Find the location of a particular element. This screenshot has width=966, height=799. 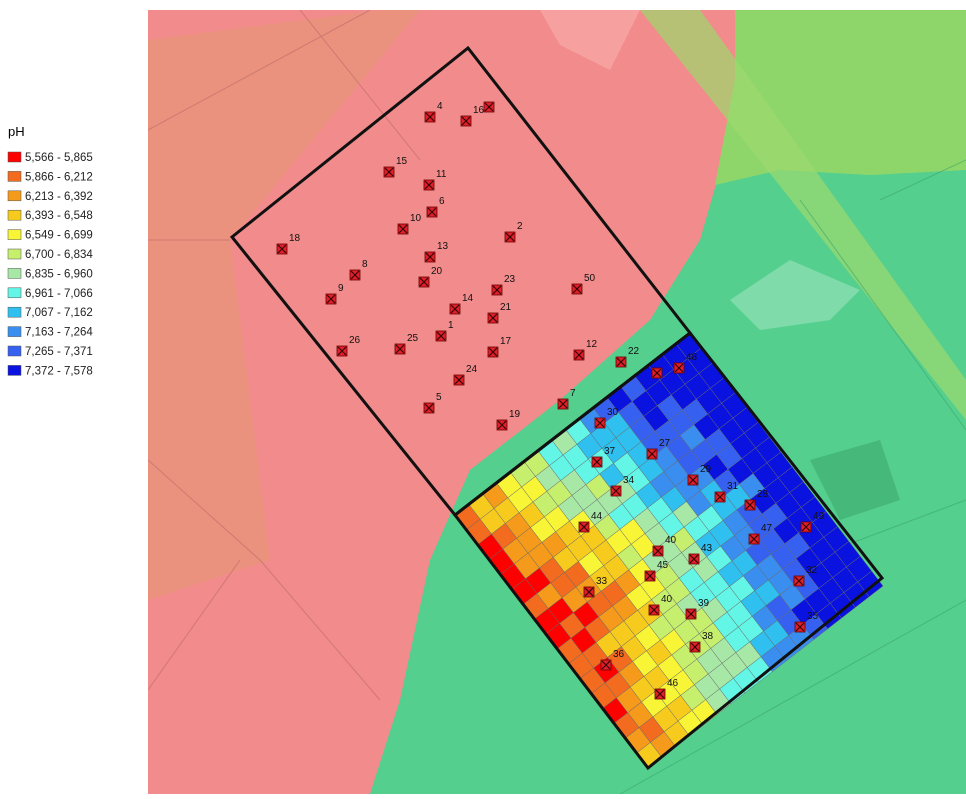

sample-label: 18 is located at coordinates (295, 238).